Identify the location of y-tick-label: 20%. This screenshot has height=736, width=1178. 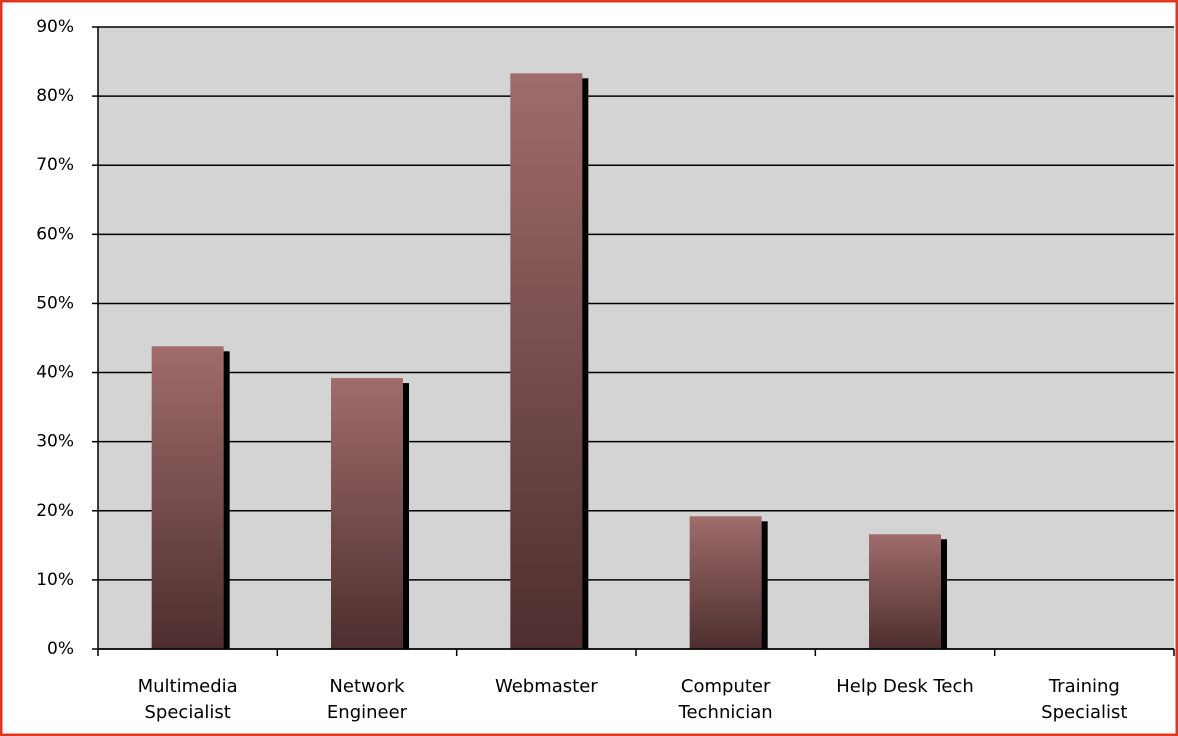
(55, 511).